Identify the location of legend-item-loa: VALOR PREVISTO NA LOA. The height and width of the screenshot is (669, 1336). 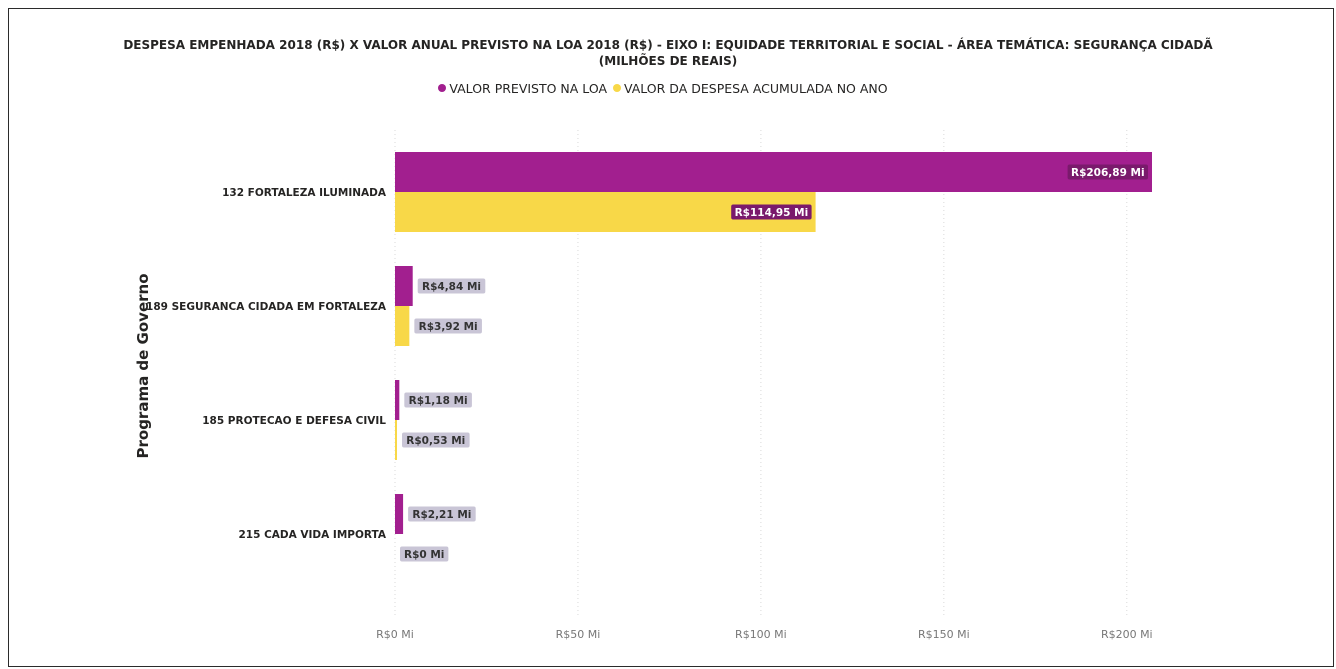
(522, 88).